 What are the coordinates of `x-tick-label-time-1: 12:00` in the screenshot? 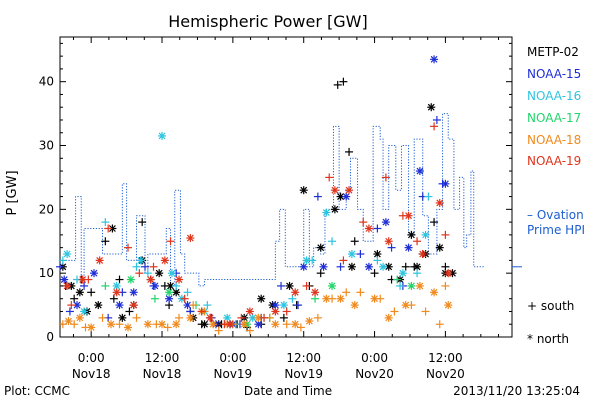 It's located at (162, 358).